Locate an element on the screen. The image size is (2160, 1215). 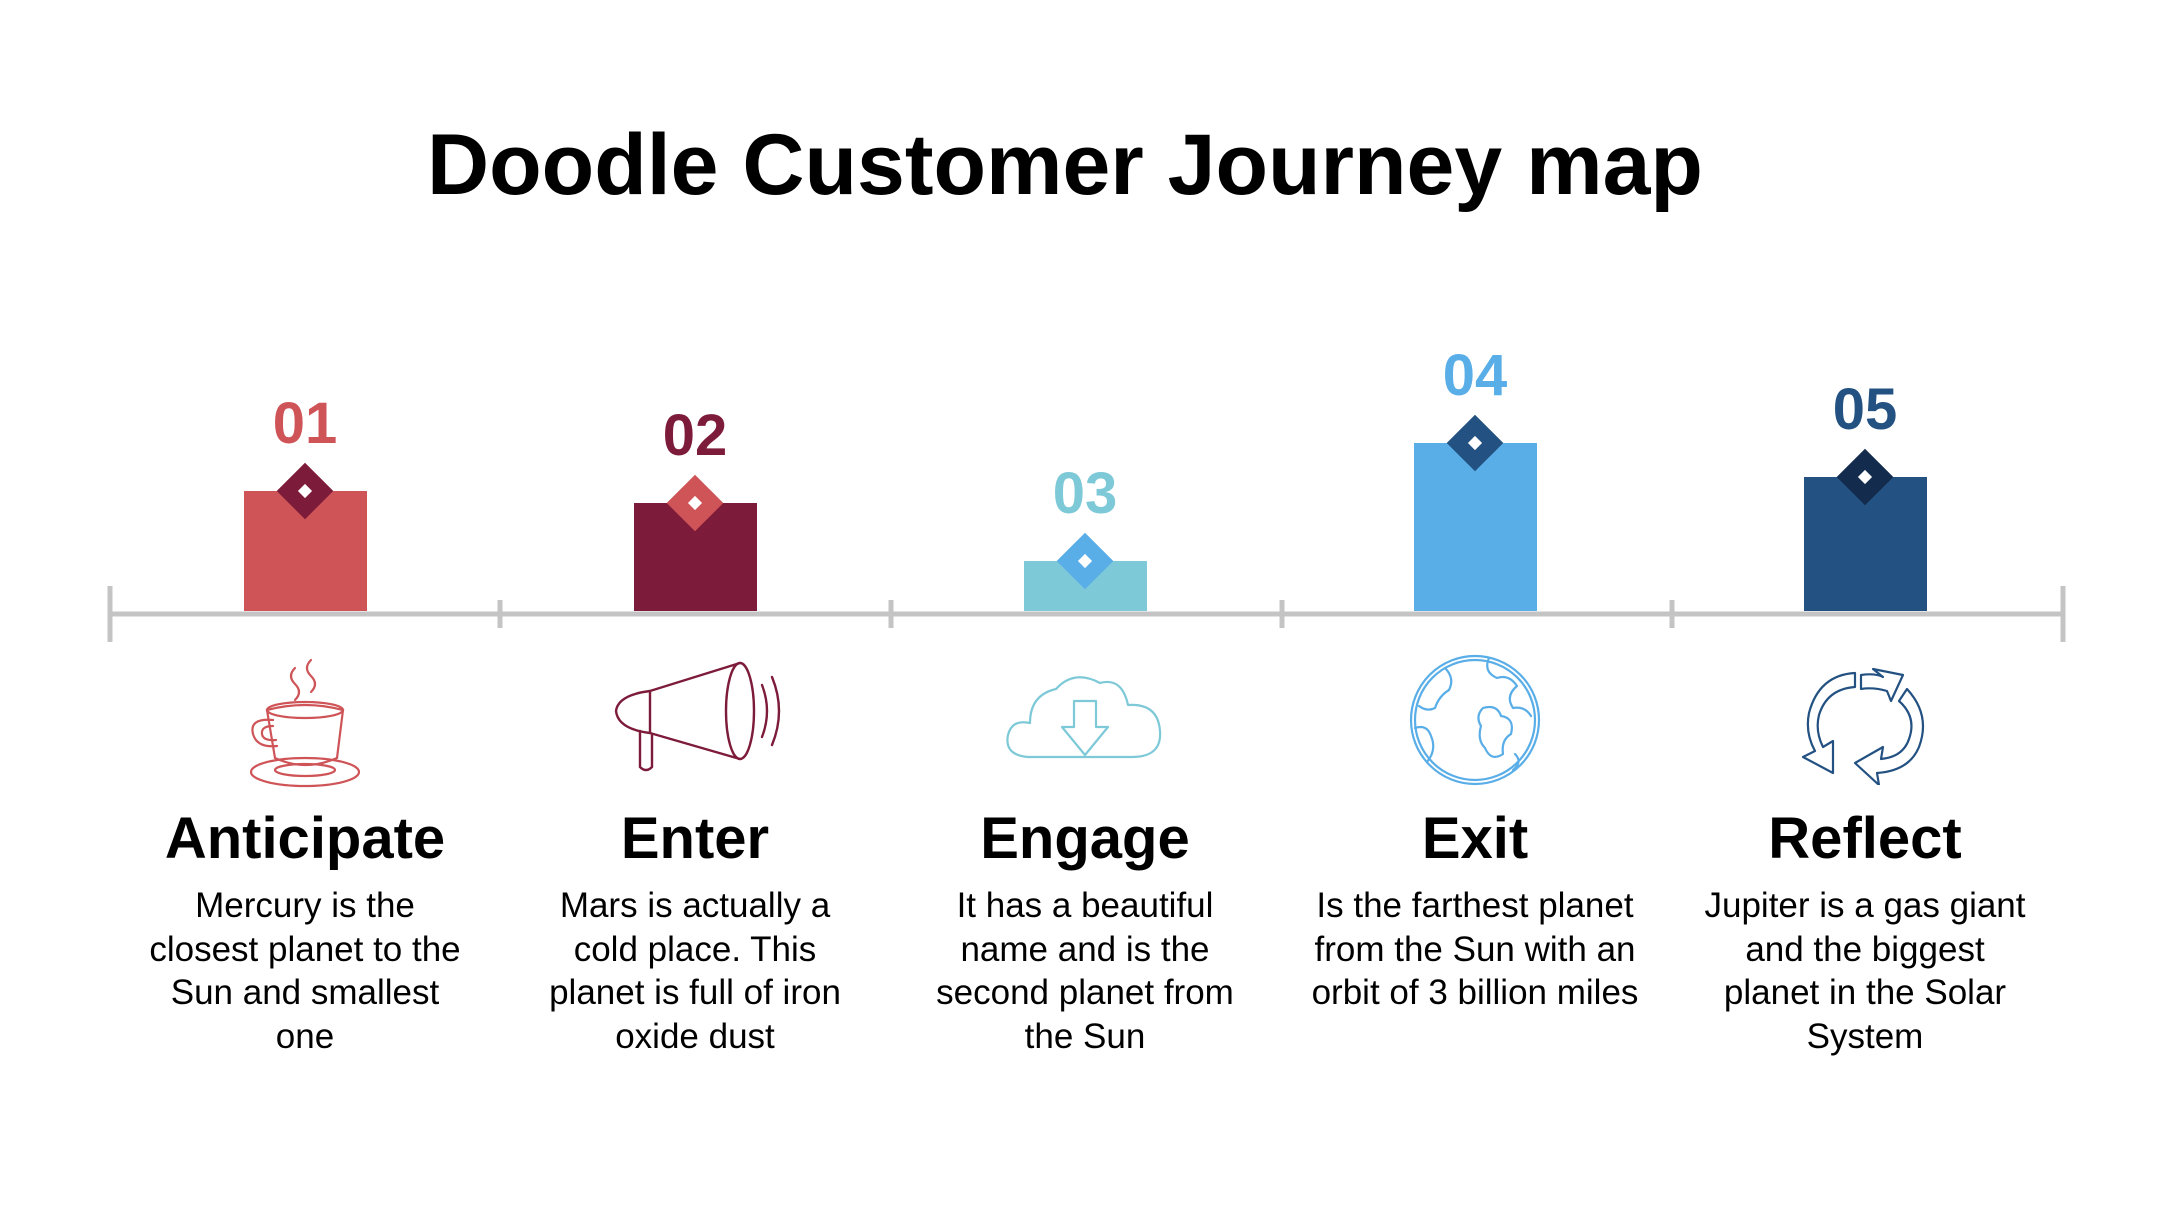
recycle-arrows-icon is located at coordinates (1863, 726).